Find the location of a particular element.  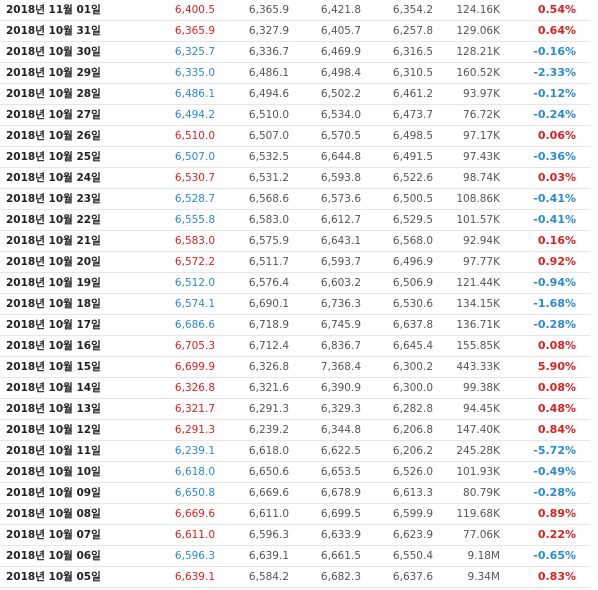

high-cell: 6,699.5 is located at coordinates (340, 514).